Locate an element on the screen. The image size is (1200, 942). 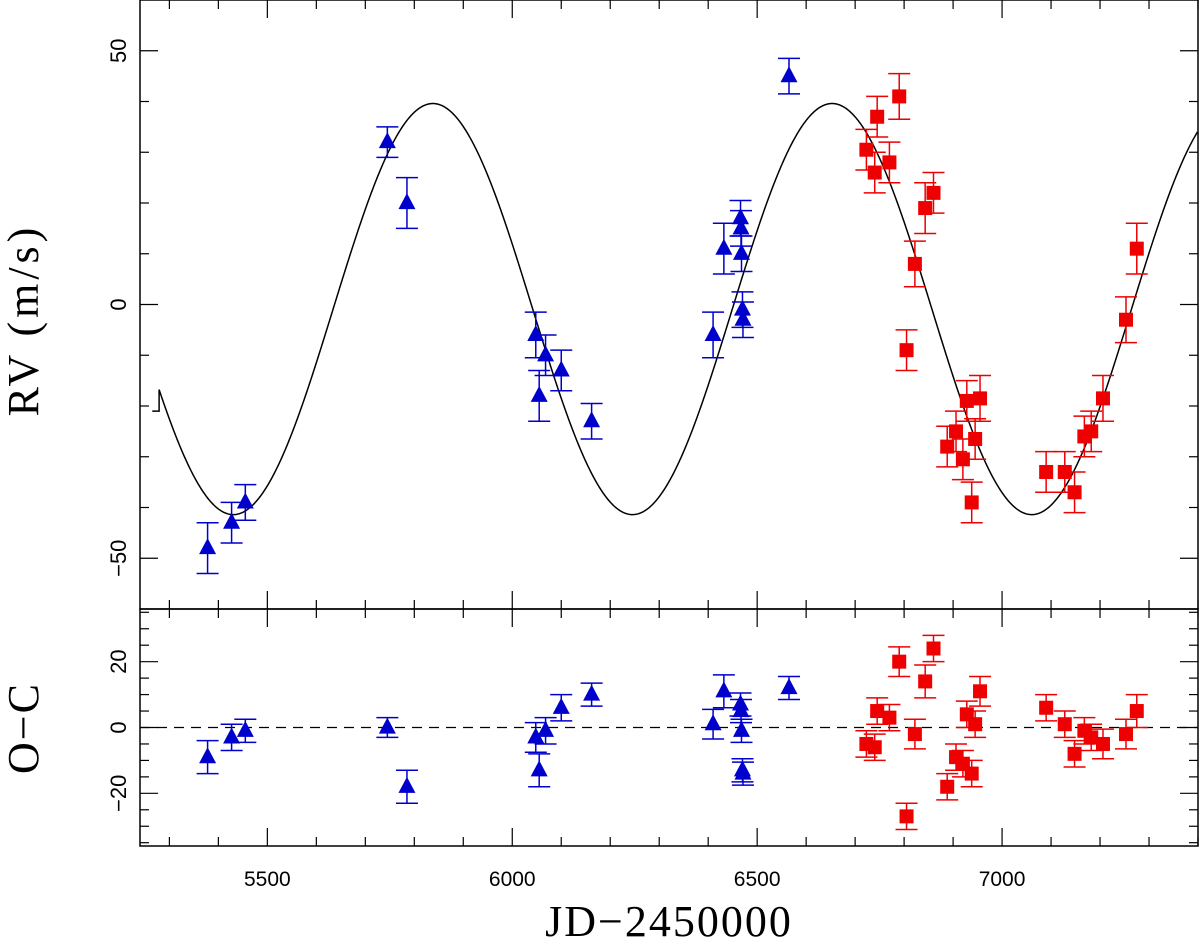
y-tick-label: 50 is located at coordinates (118, 51).